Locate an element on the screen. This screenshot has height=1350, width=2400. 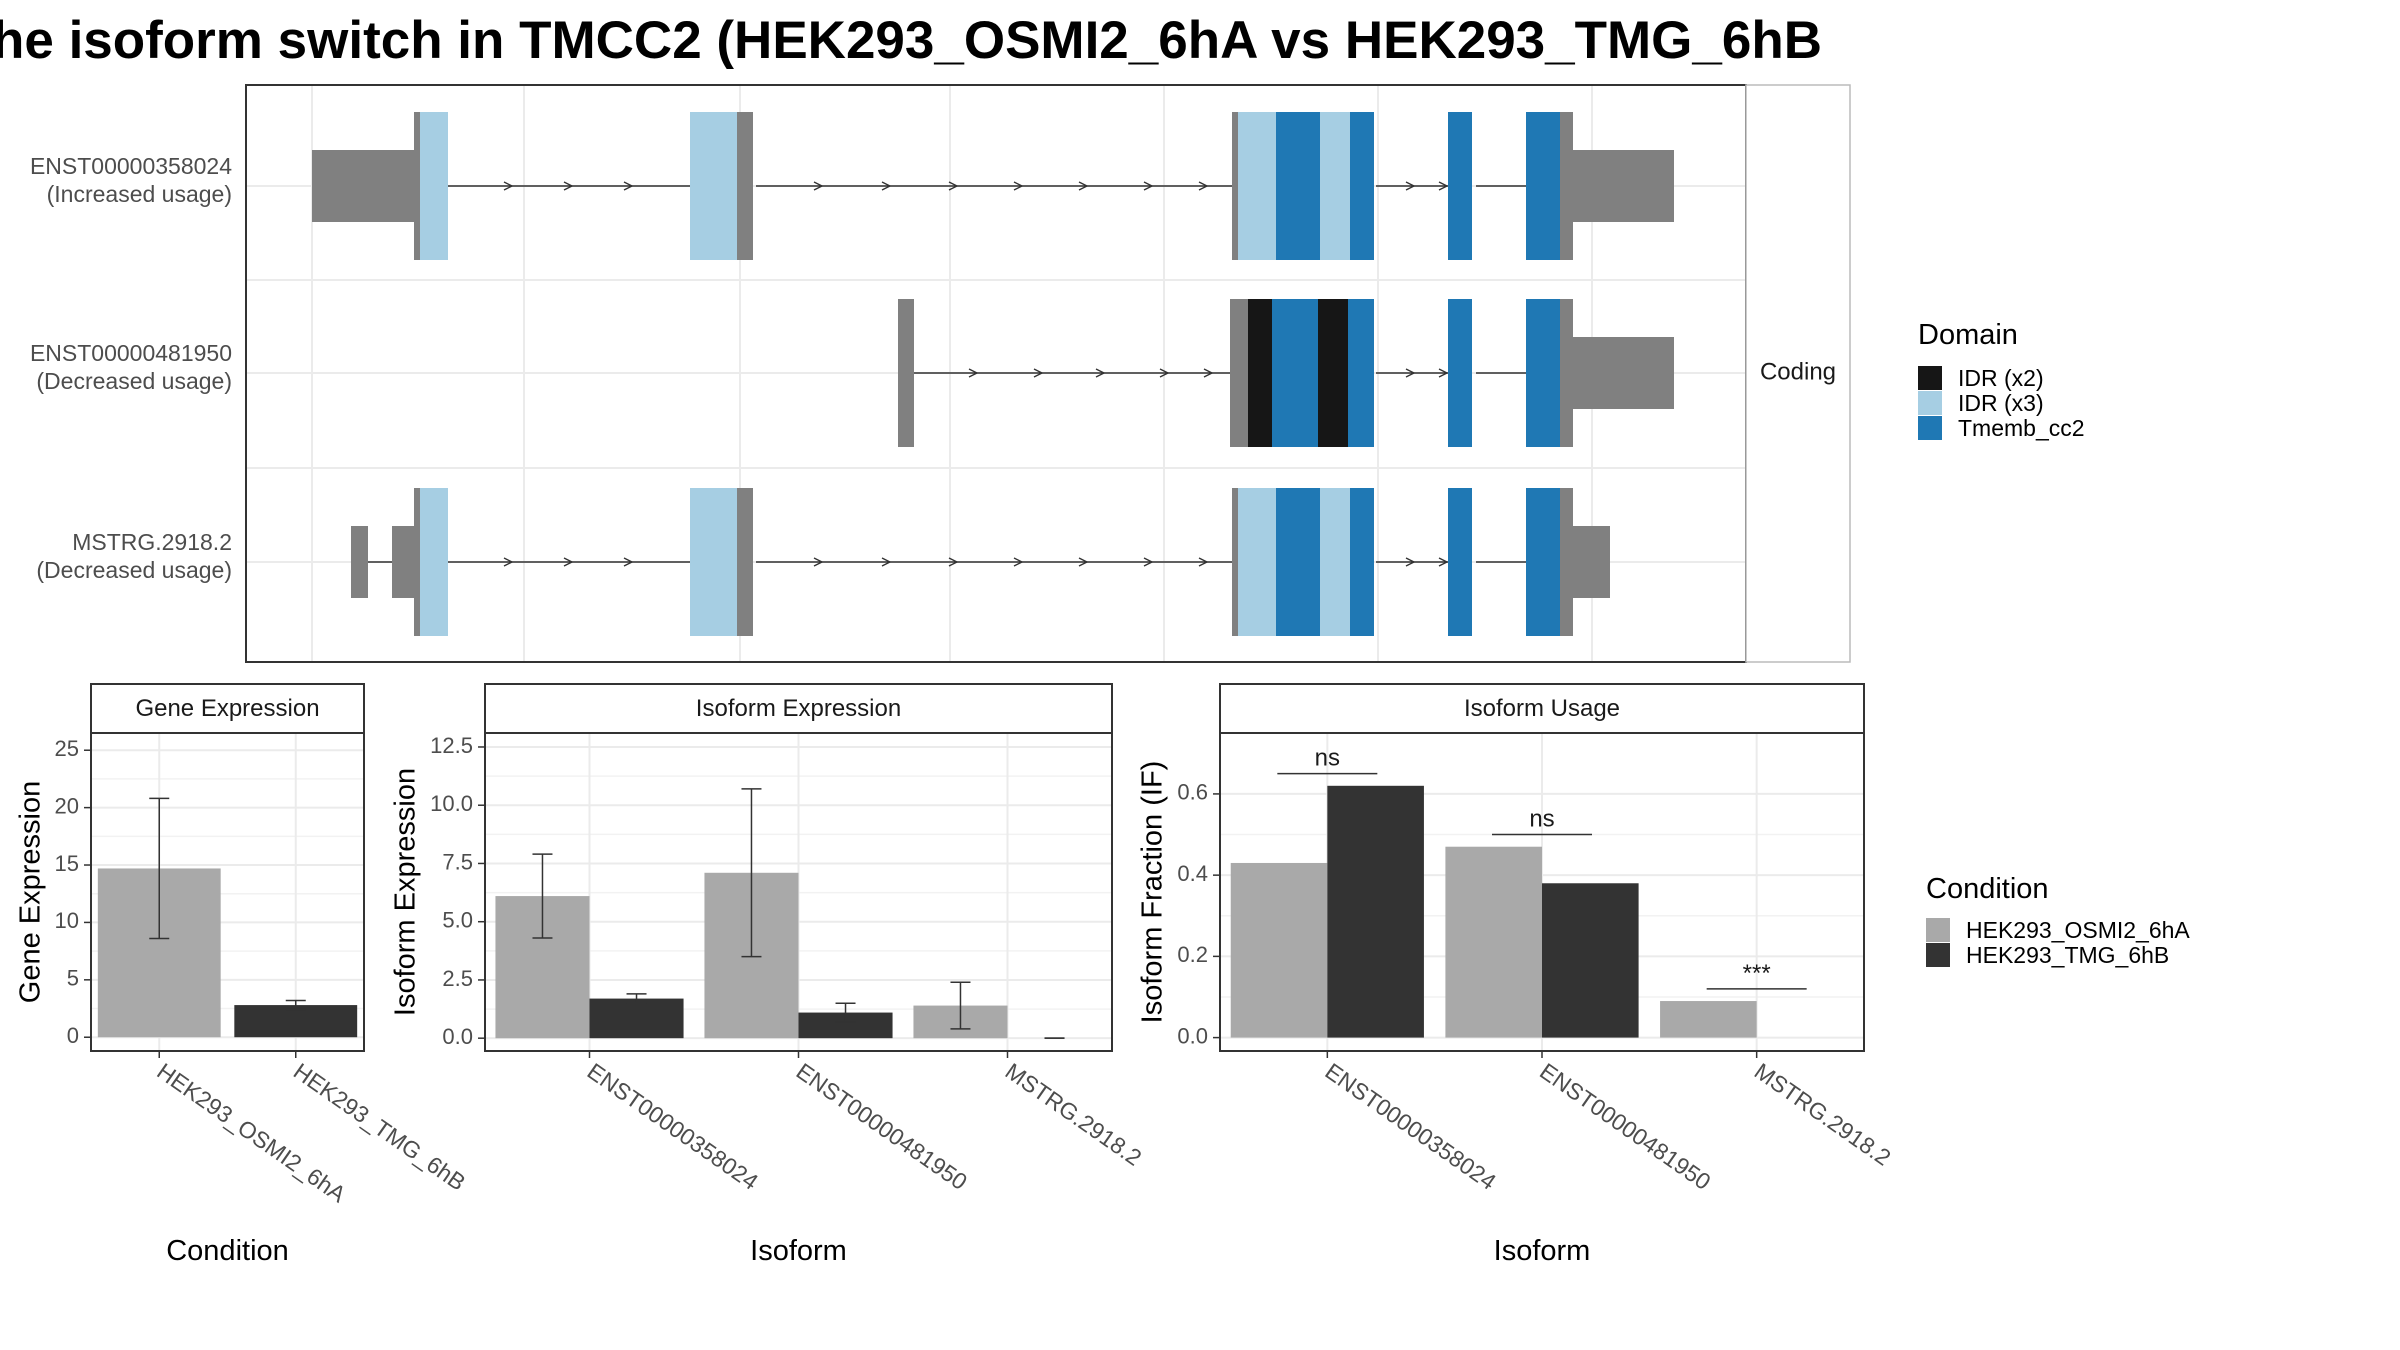
y-axis-title: Isoform Expression is located at coordinates (406, 892).